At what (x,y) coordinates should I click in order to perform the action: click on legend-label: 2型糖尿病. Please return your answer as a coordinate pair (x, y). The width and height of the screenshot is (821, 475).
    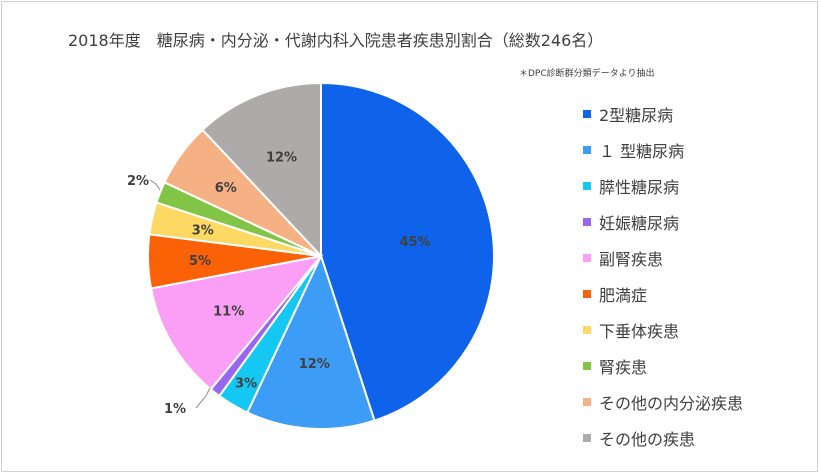
    Looking at the image, I should click on (636, 115).